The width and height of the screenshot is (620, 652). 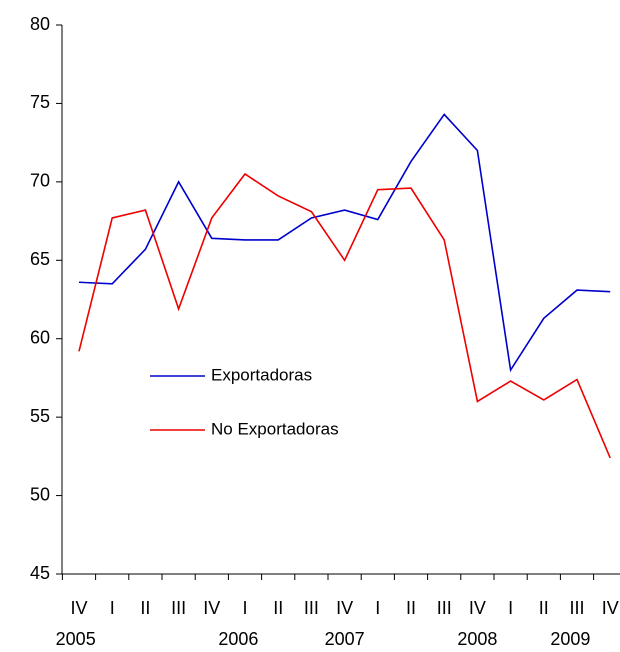 What do you see at coordinates (76, 639) in the screenshot?
I see `year-label: 2005` at bounding box center [76, 639].